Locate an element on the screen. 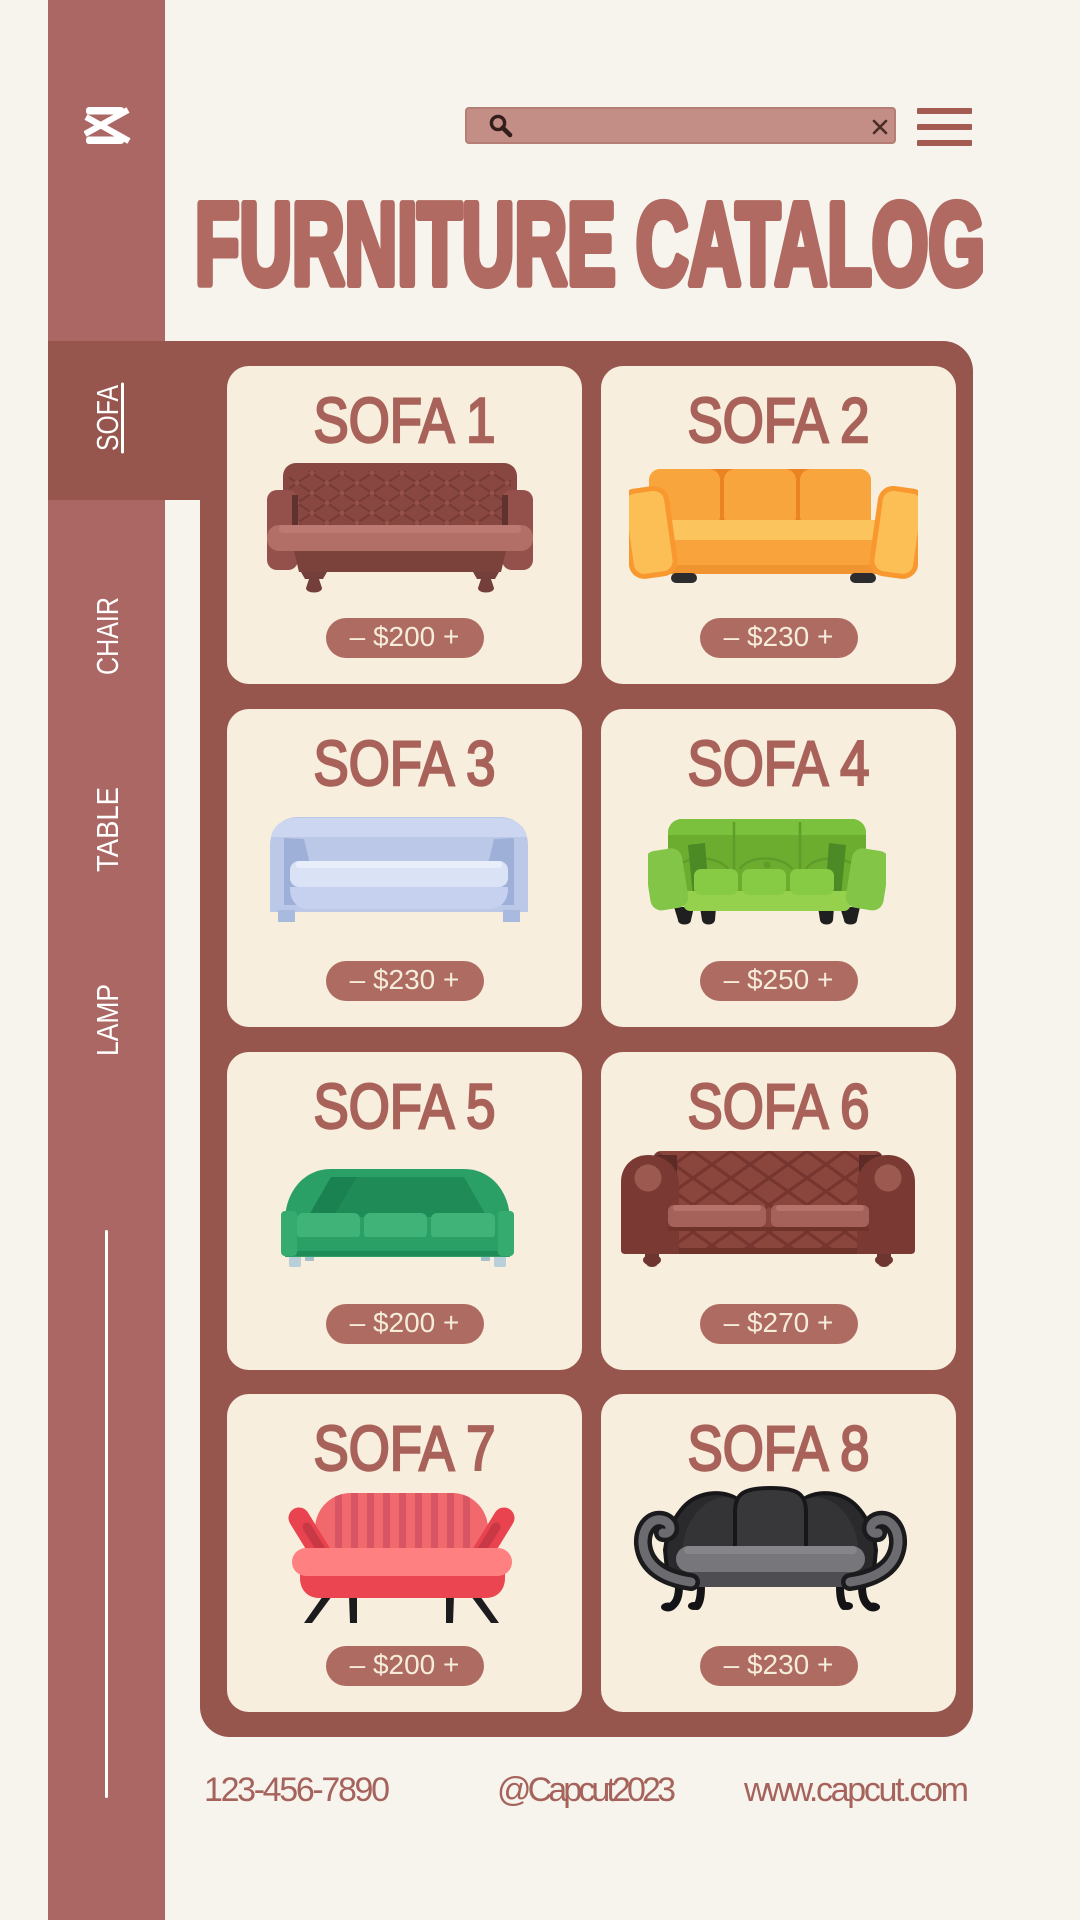 The image size is (1080, 1920). svg-text: SOFA 1 is located at coordinates (405, 421).